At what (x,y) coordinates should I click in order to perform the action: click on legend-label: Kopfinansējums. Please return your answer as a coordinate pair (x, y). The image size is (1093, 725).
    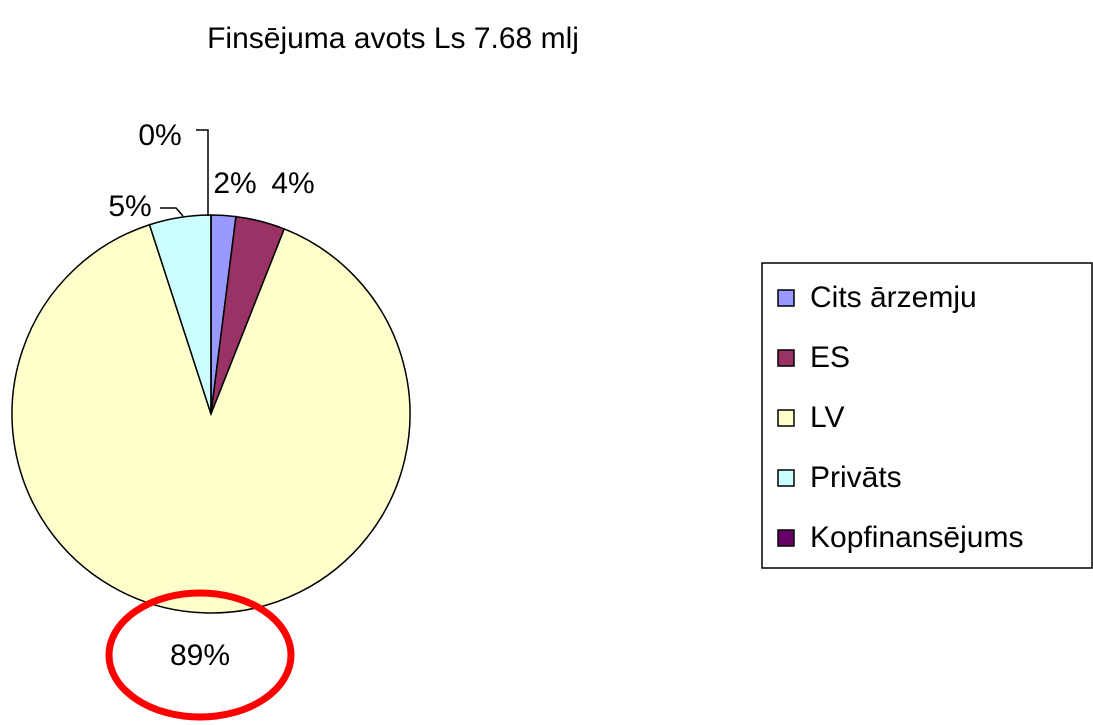
    Looking at the image, I should click on (916, 537).